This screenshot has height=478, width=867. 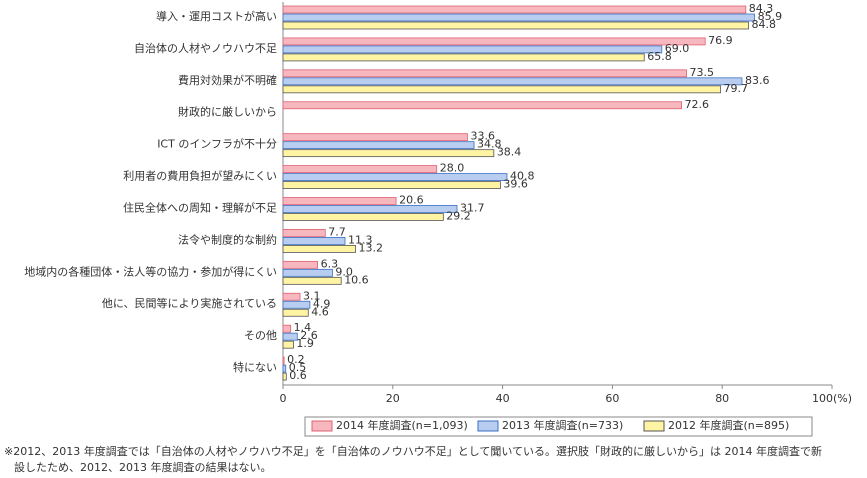 What do you see at coordinates (298, 367) in the screenshot?
I see `value-label: 0.5` at bounding box center [298, 367].